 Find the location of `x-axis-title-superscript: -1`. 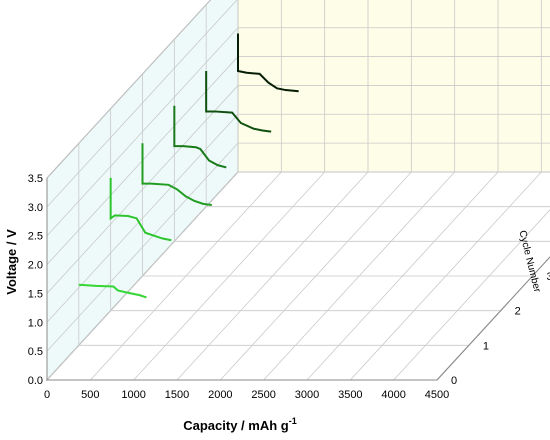

x-axis-title-superscript: -1 is located at coordinates (293, 421).